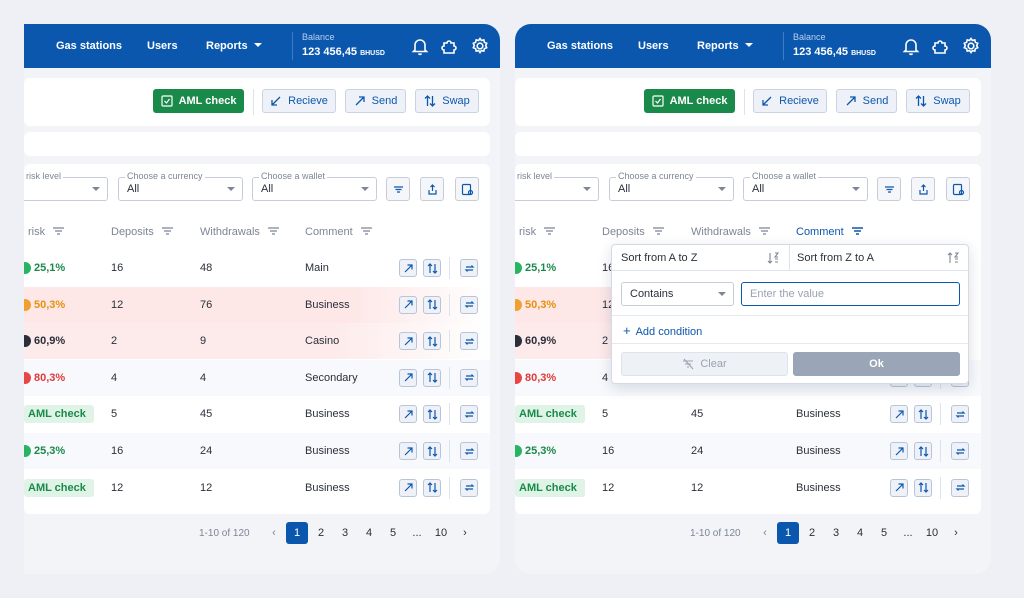 The image size is (1024, 598). Describe the element at coordinates (257, 268) in the screenshot. I see `table-row: 25,1% 16 48 Main` at that location.